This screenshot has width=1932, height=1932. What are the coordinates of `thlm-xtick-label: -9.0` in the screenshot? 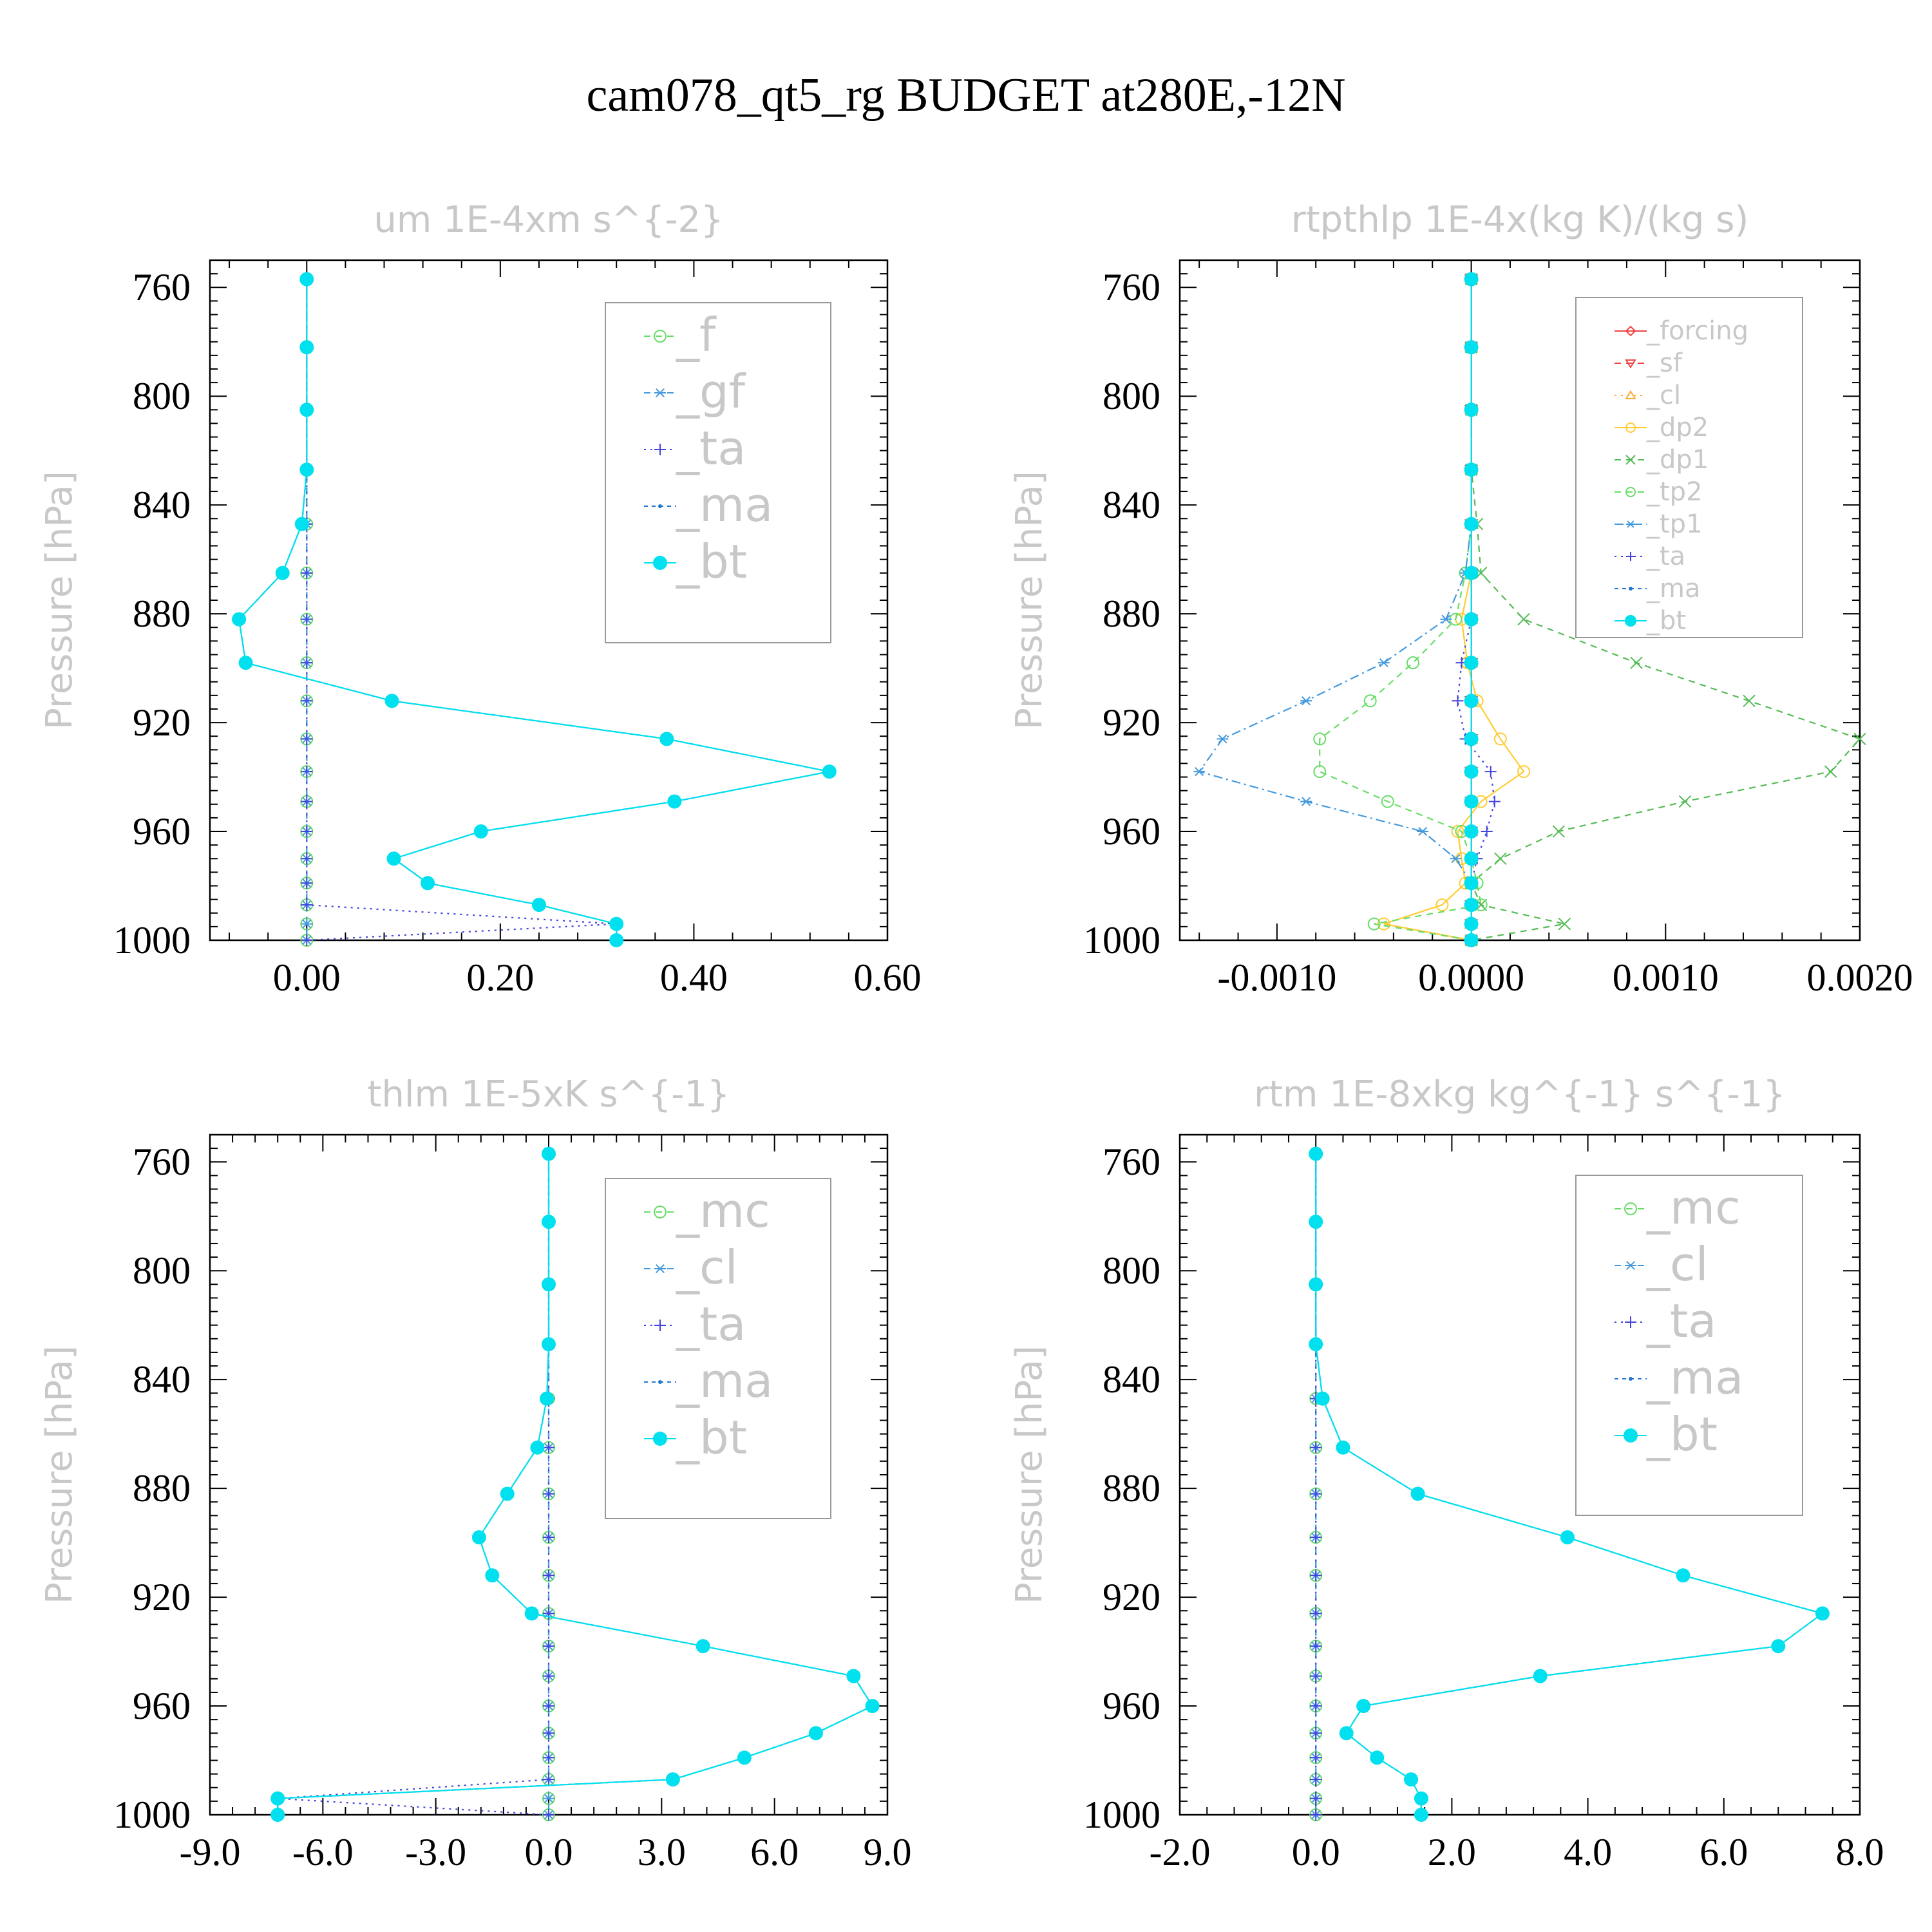 It's located at (210, 1852).